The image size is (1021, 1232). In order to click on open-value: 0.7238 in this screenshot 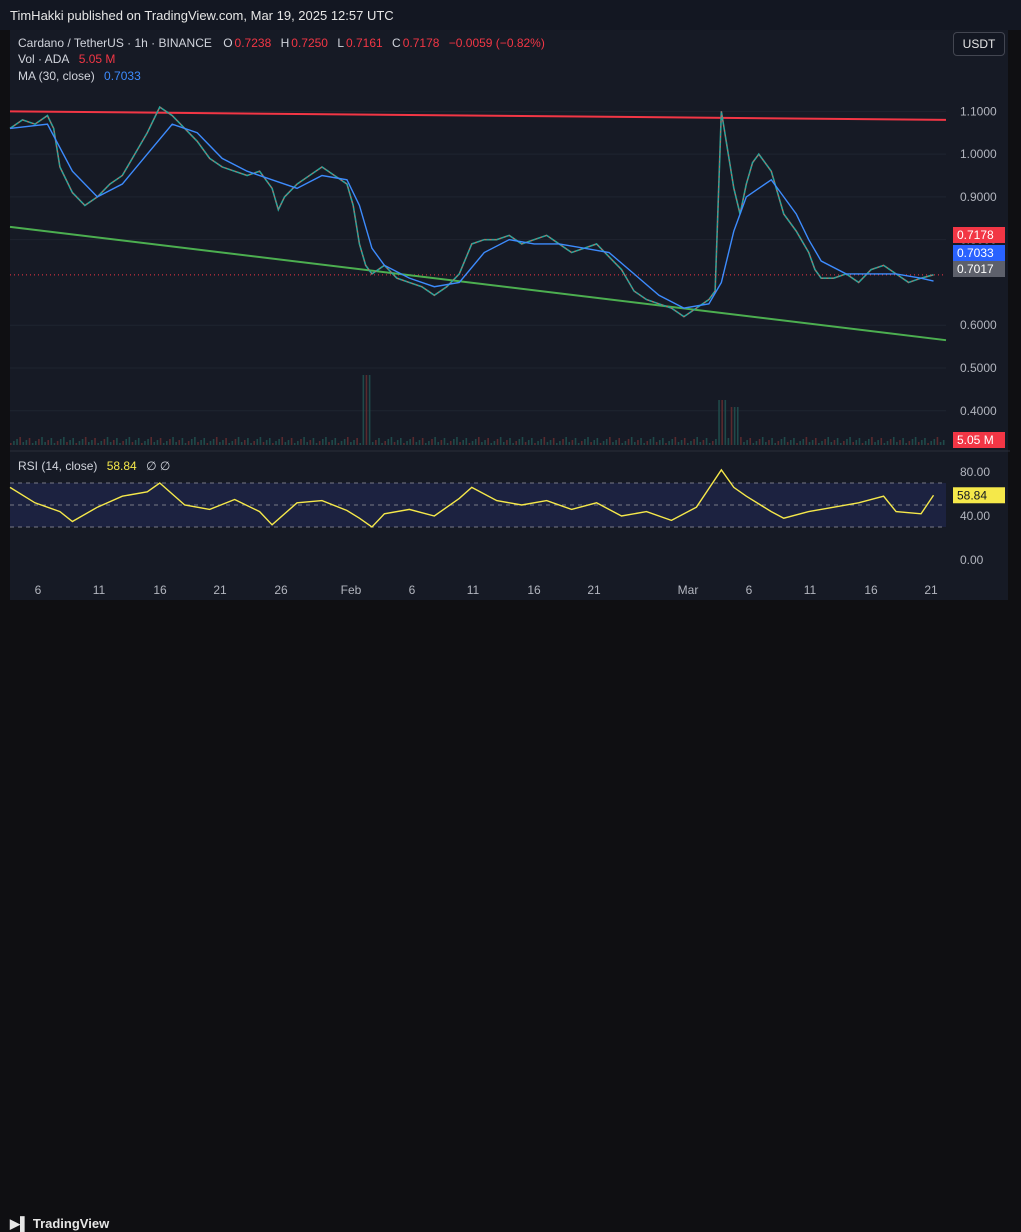, I will do `click(253, 43)`.